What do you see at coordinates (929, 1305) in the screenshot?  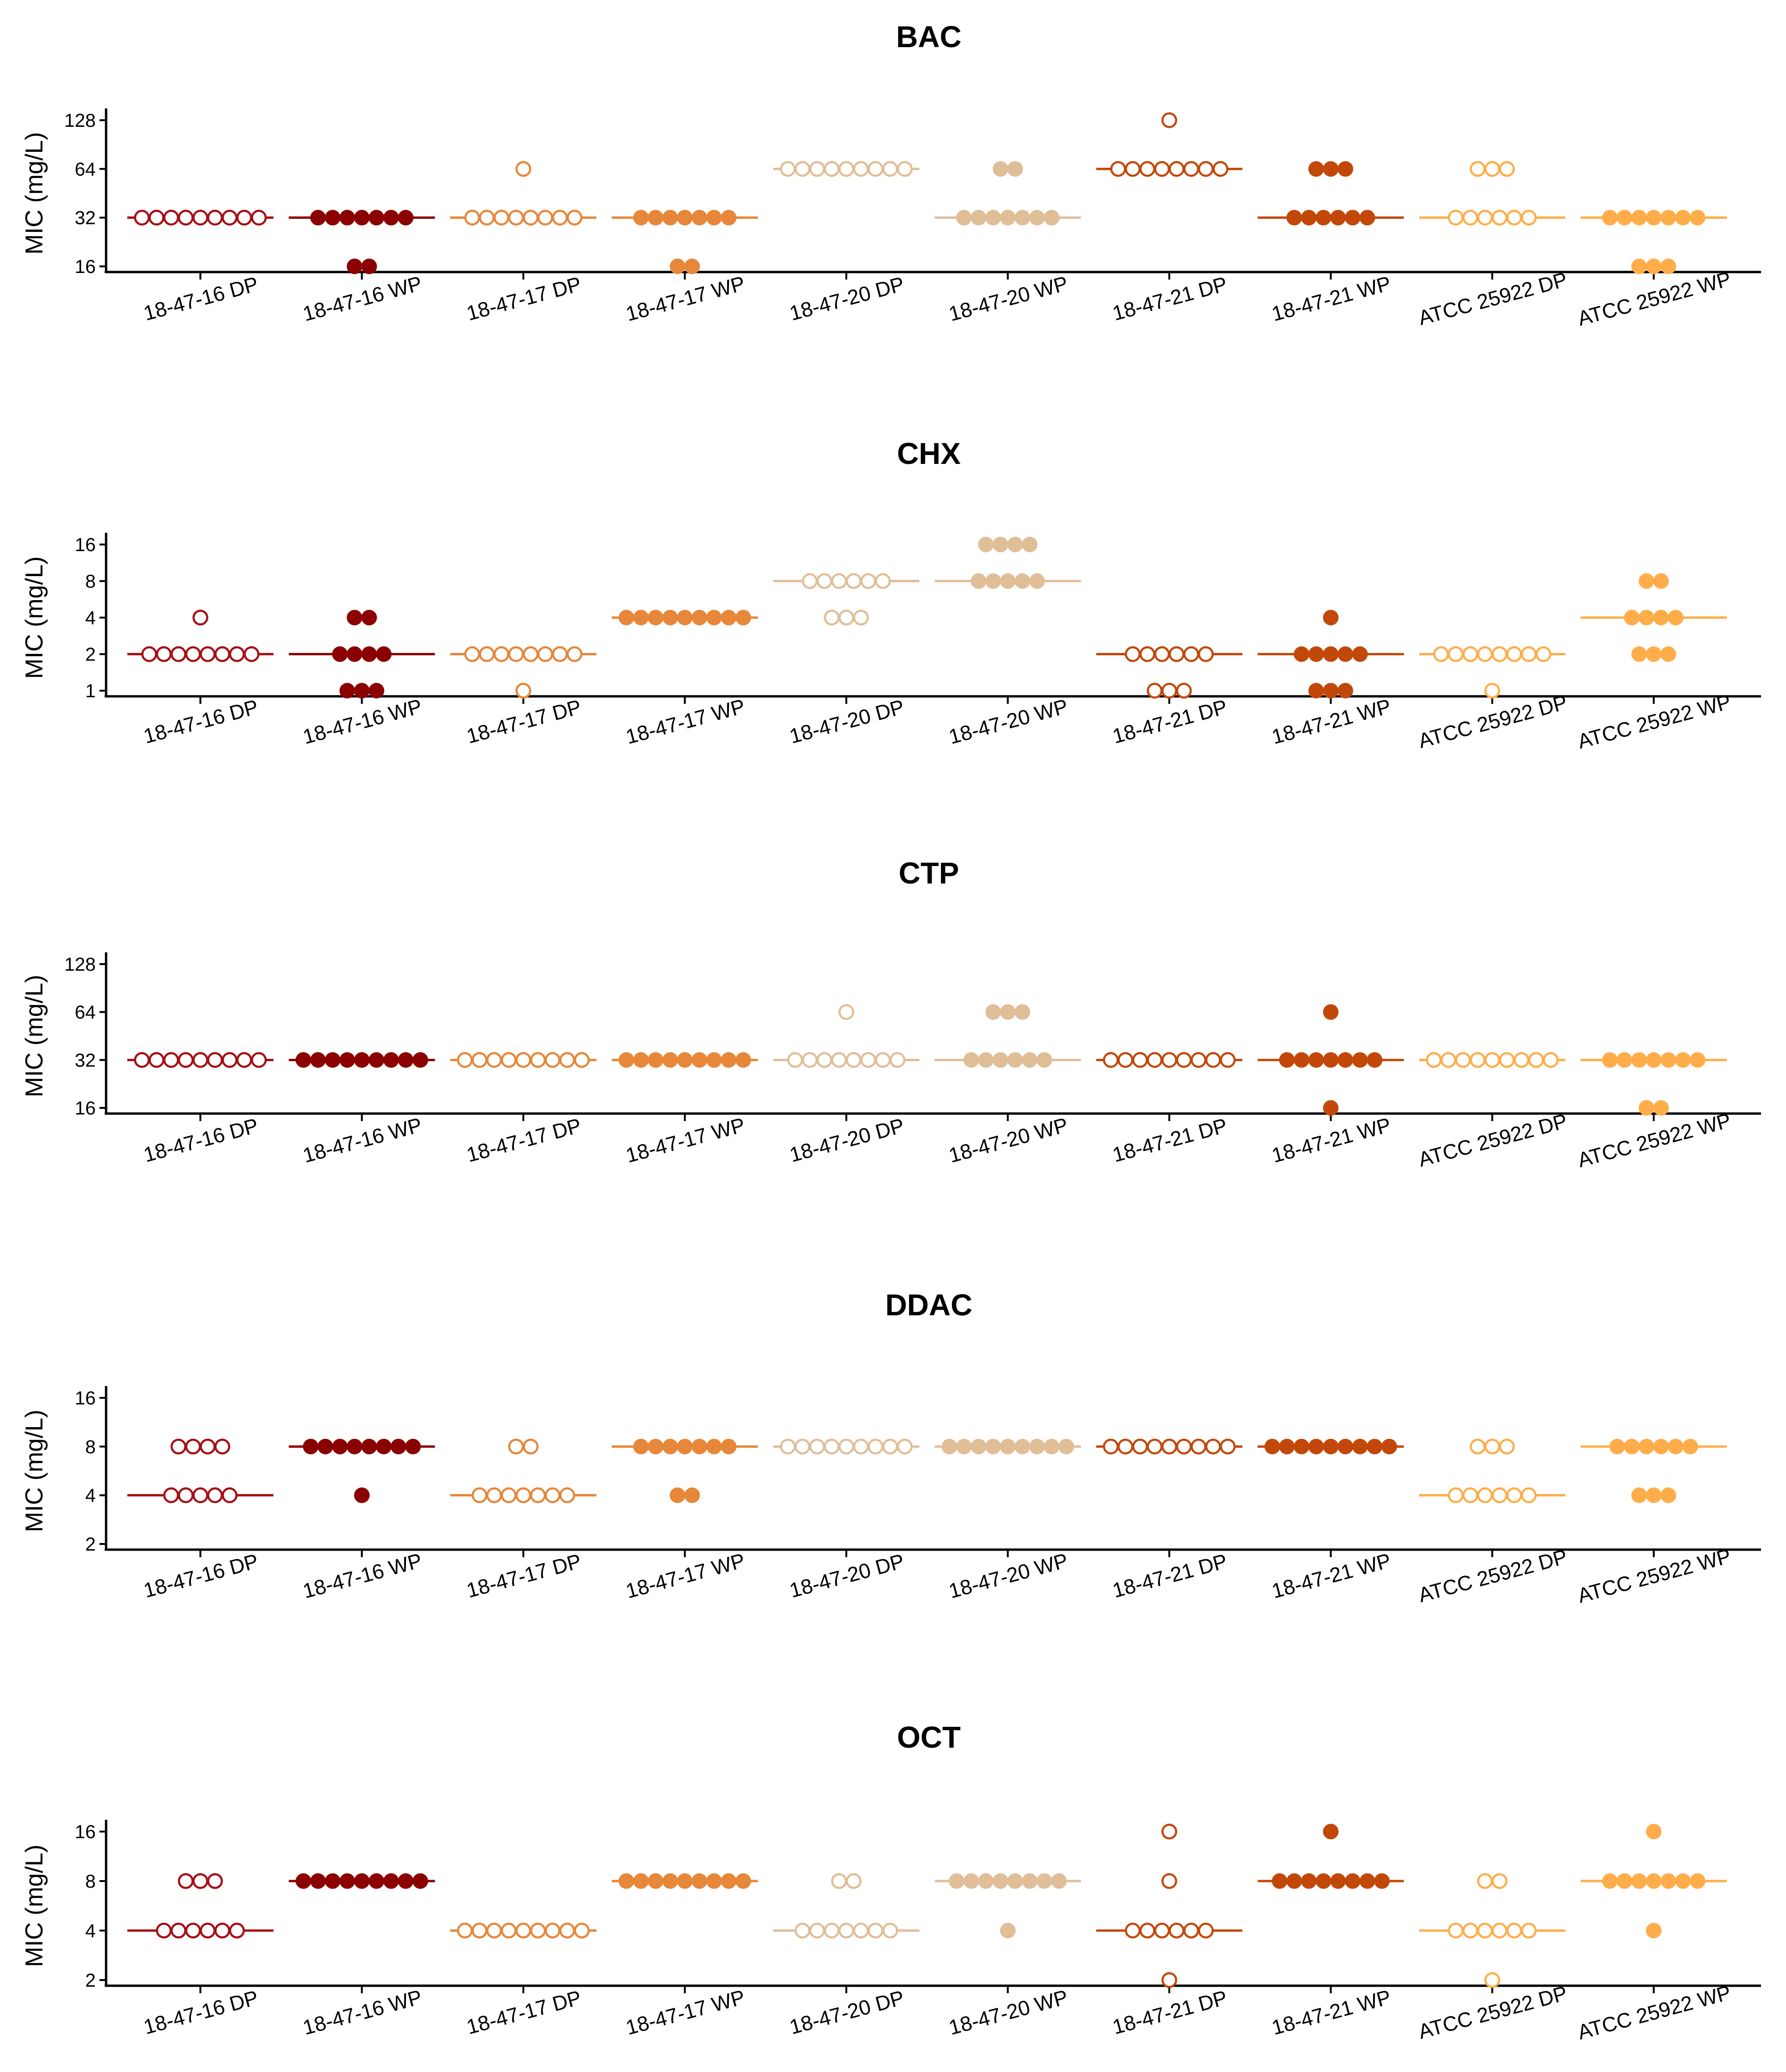 I see `panel-title: DDAC` at bounding box center [929, 1305].